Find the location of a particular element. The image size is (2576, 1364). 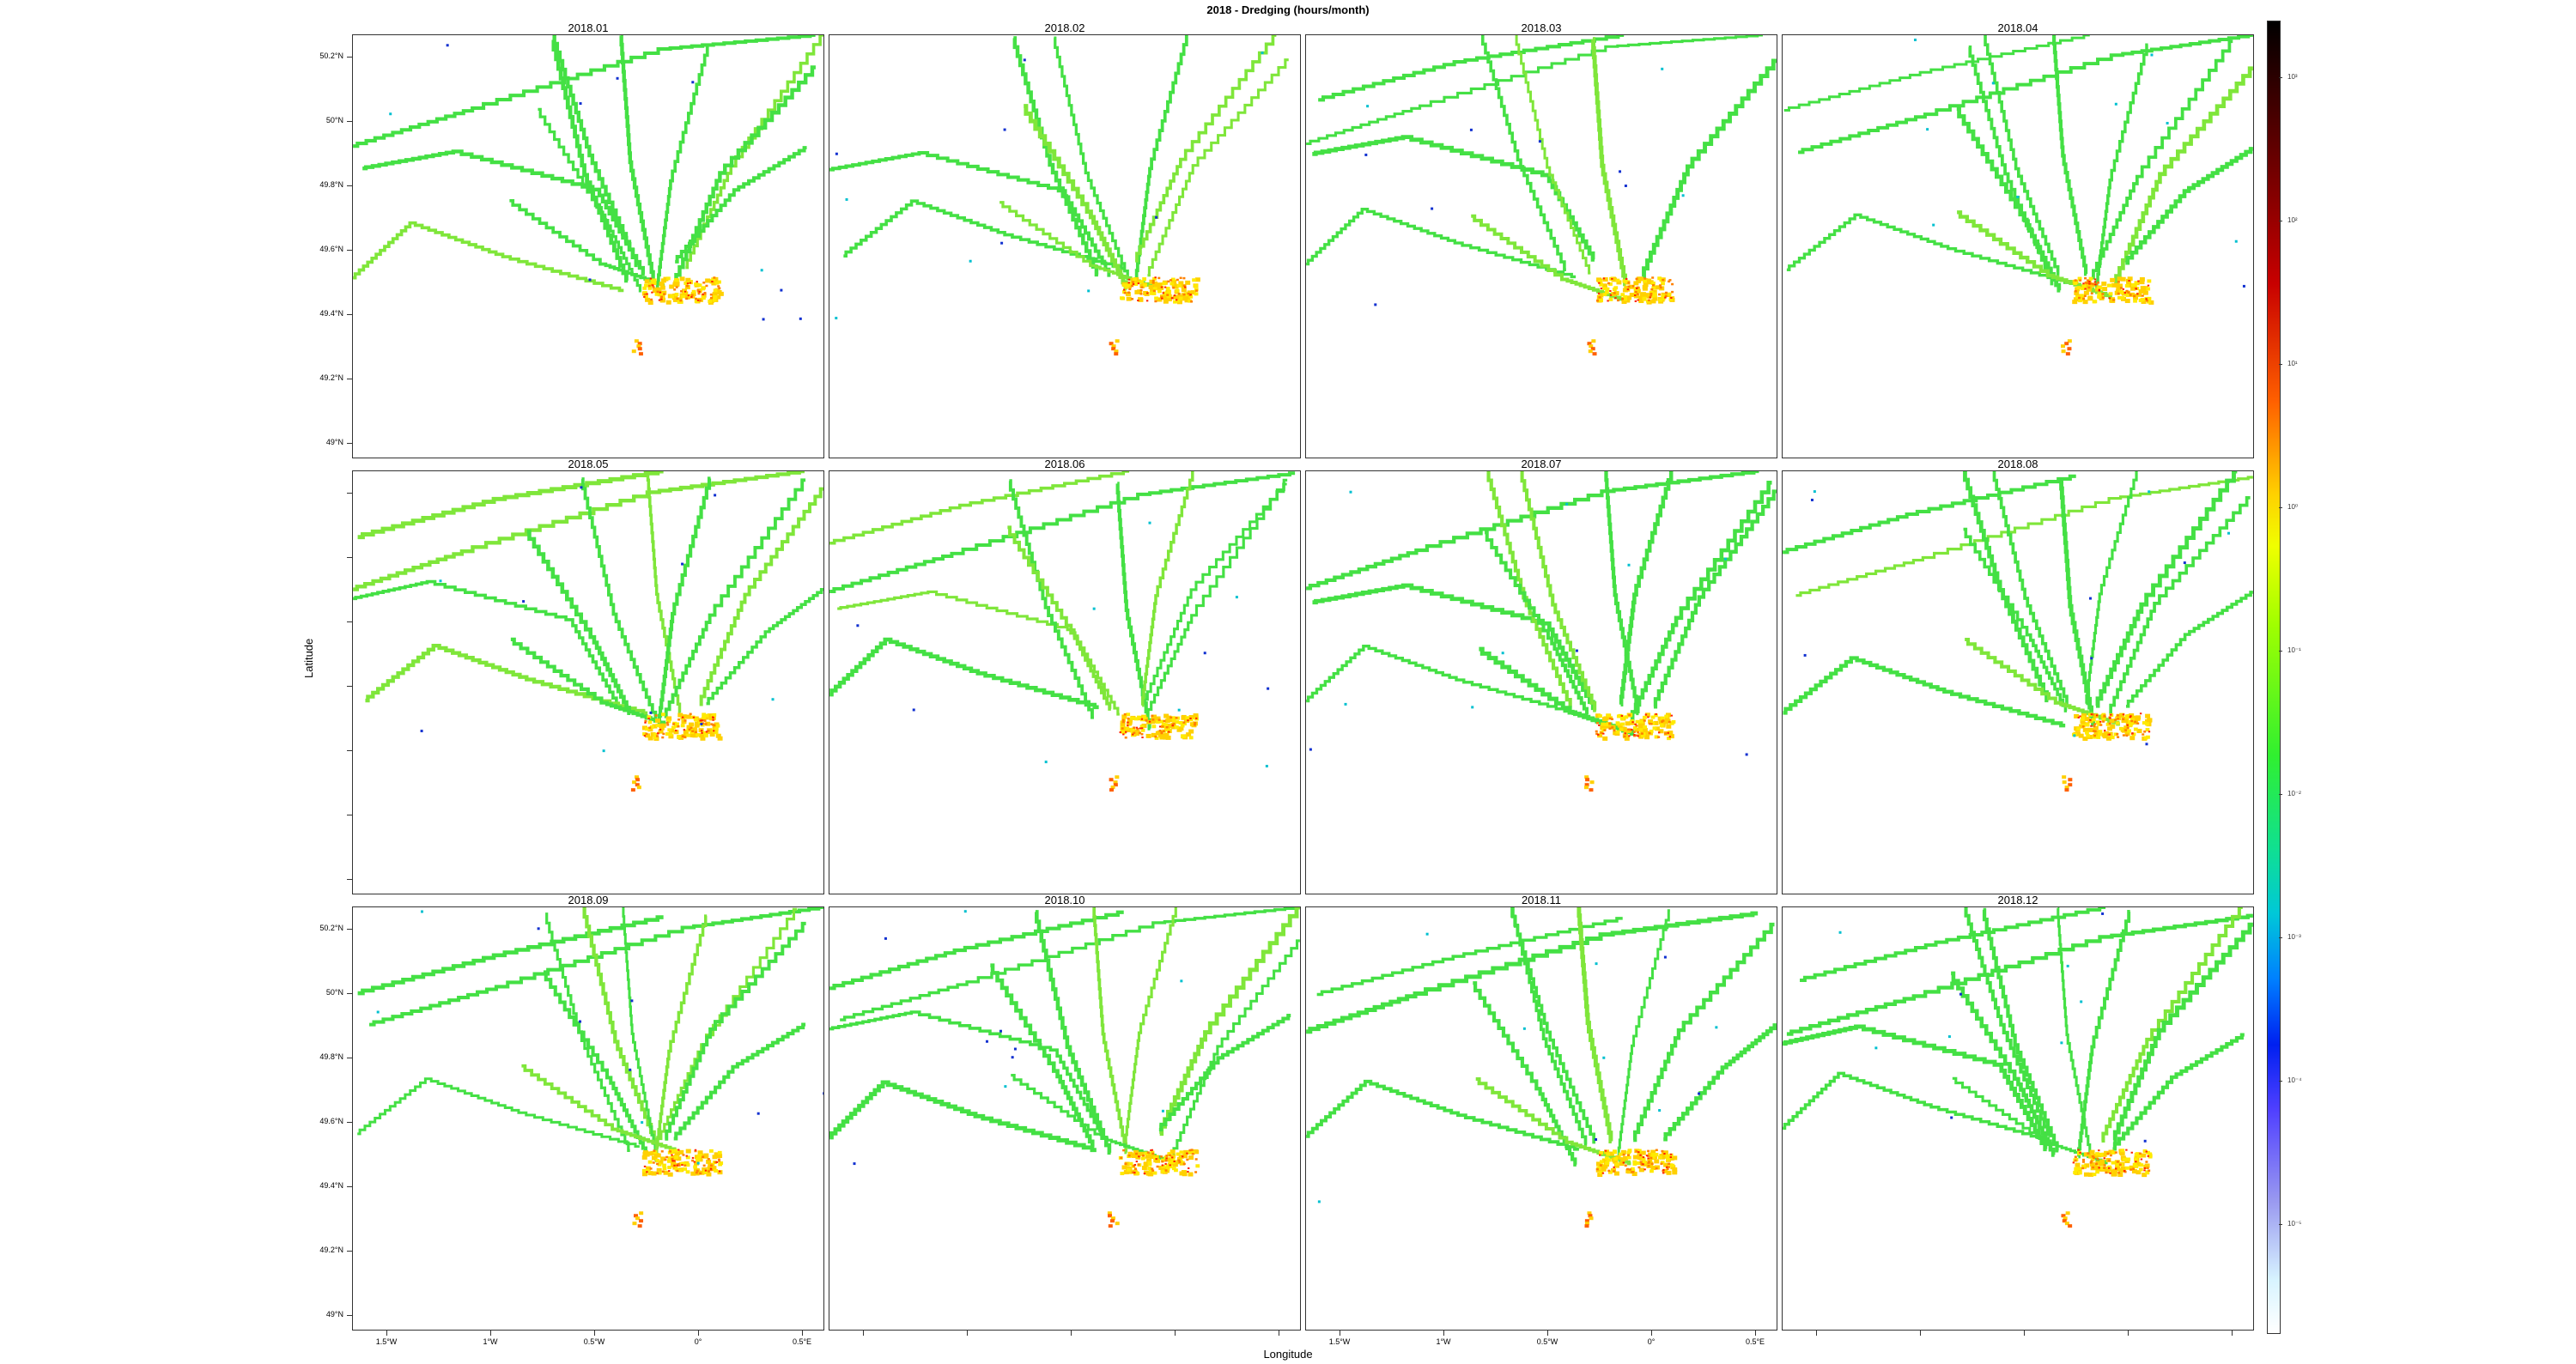

panel-title: 2018.09 is located at coordinates (588, 900).